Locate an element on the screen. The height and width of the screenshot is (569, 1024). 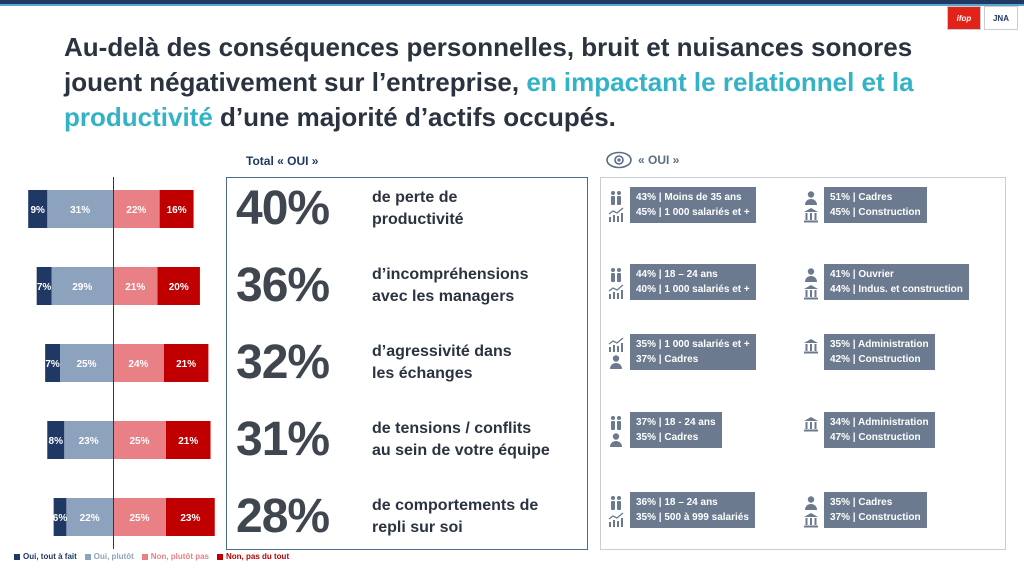
bar-value-label: 8% is located at coordinates (56, 441).